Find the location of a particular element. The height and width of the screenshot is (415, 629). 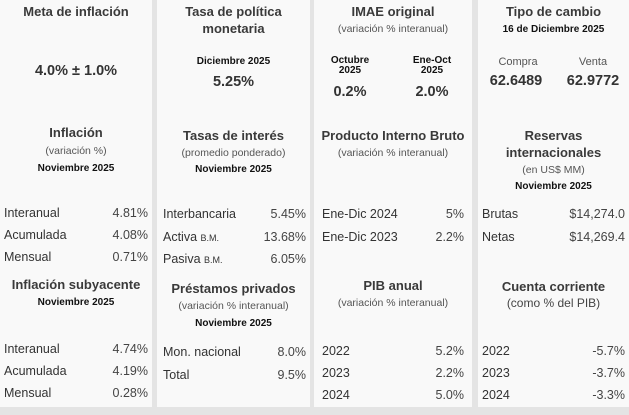

row-value: 13.68% is located at coordinates (284, 237).